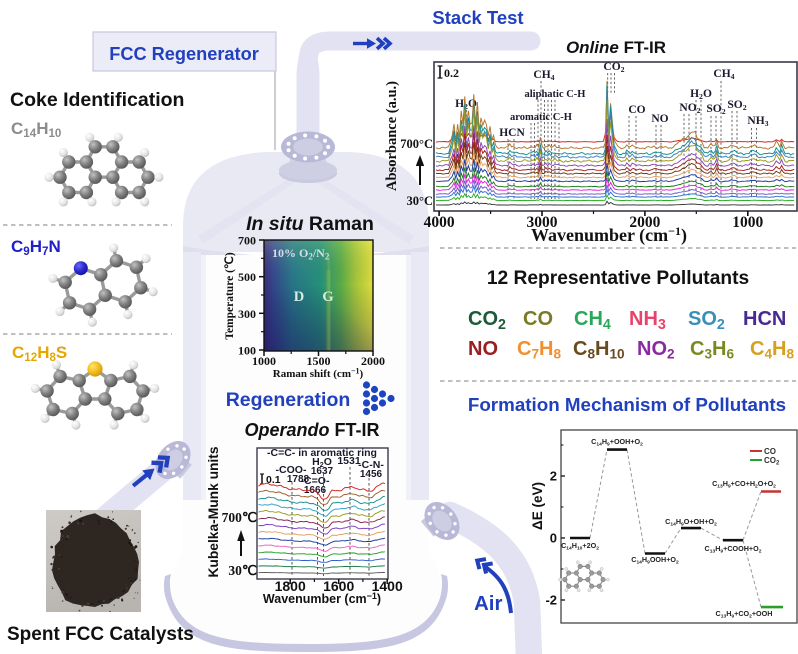 This screenshot has width=798, height=654. I want to click on svg-text: 300, so click(247, 314).